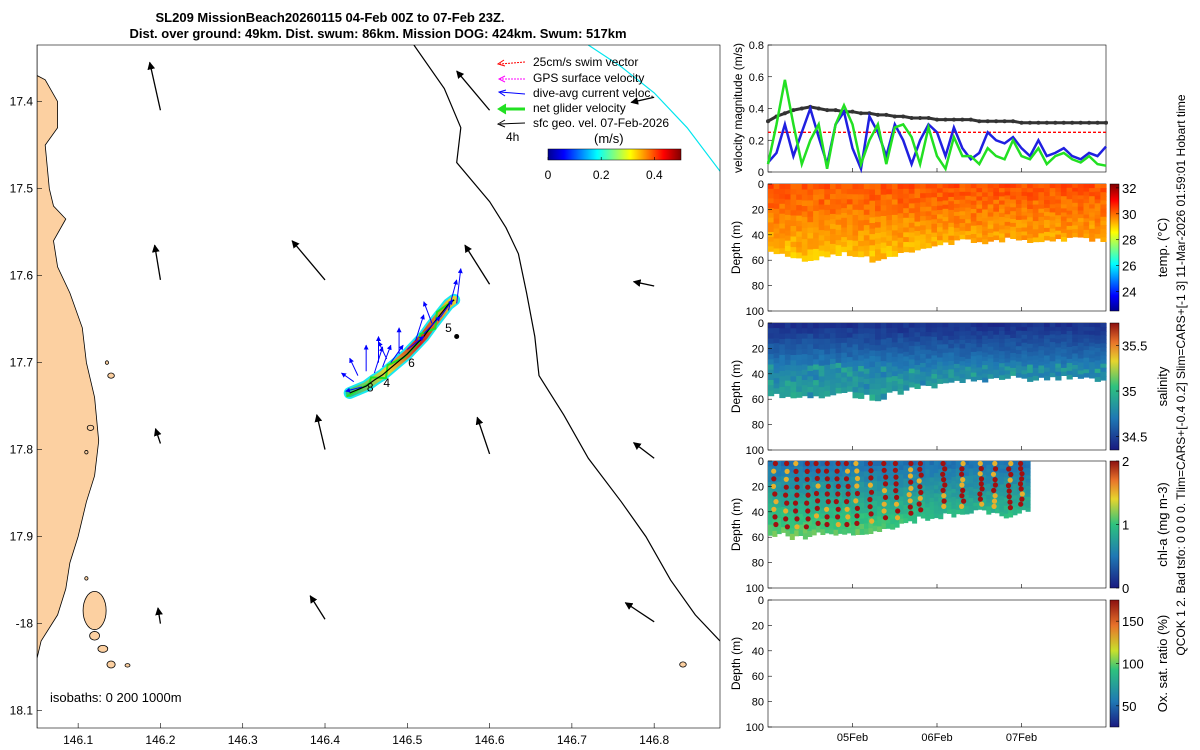 The width and height of the screenshot is (1200, 750). What do you see at coordinates (25, 624) in the screenshot?
I see `map-y-tick-label: -18` at bounding box center [25, 624].